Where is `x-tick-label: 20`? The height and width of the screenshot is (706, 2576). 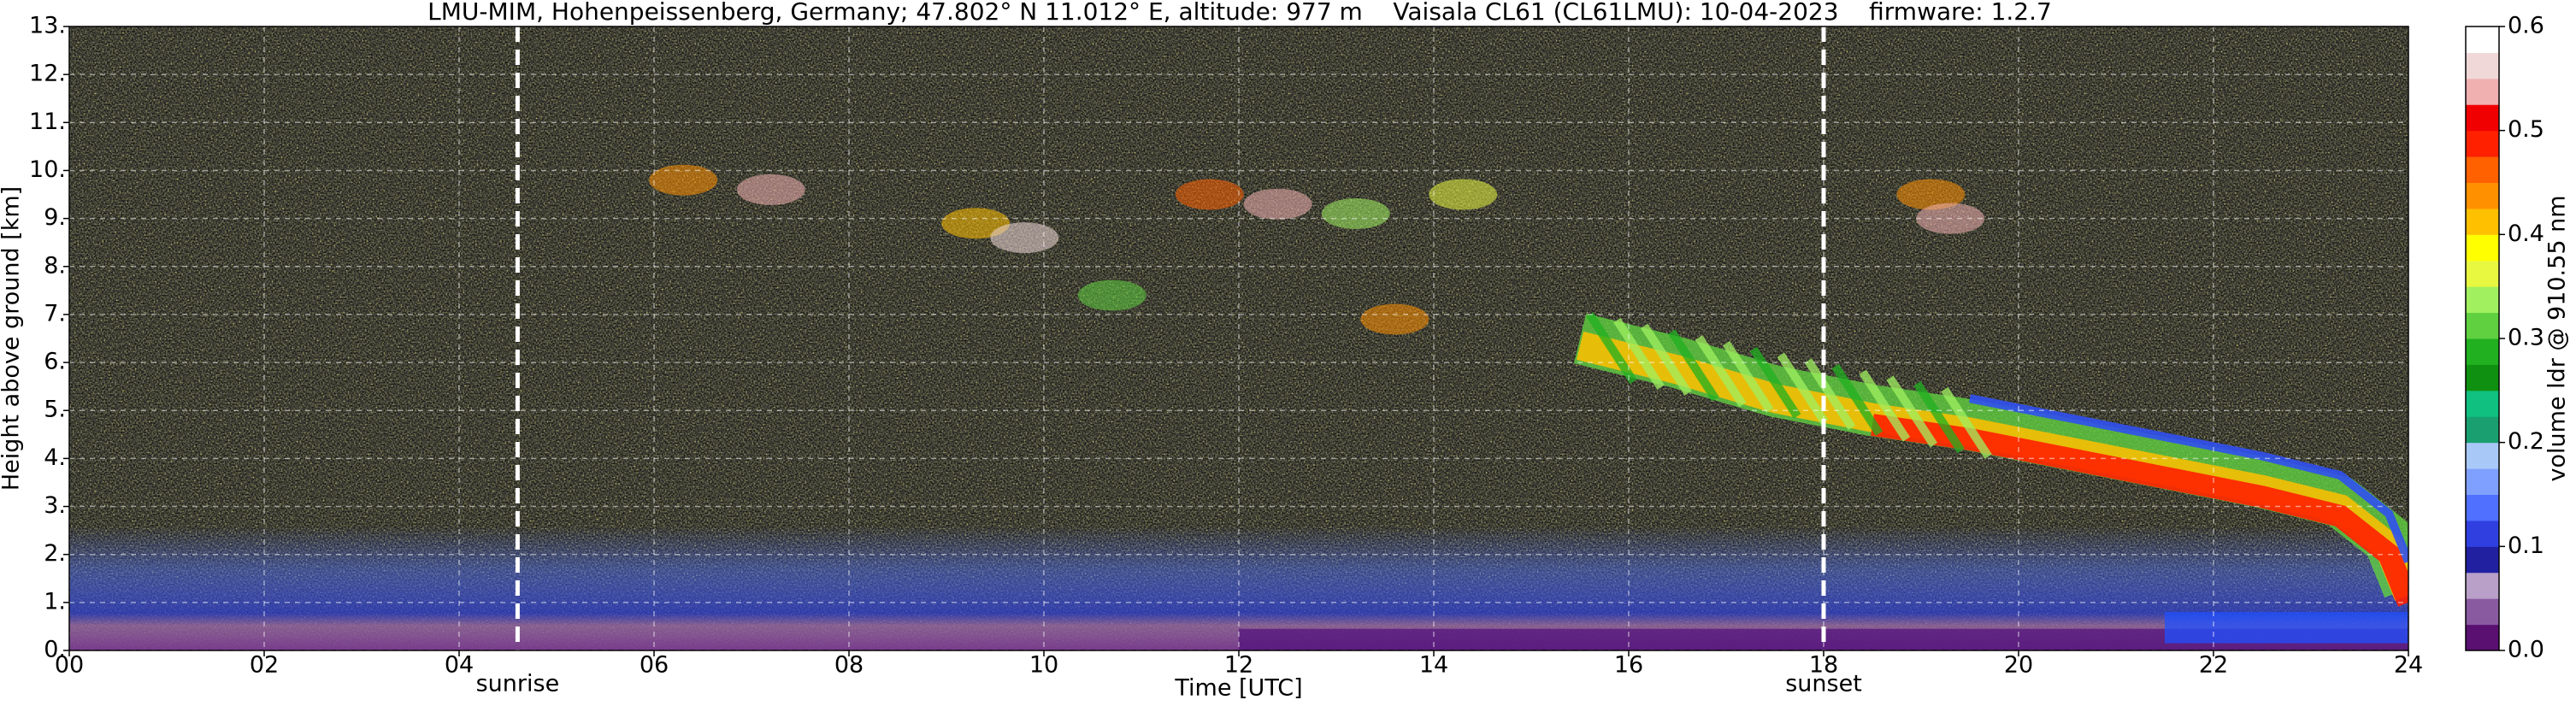 x-tick-label: 20 is located at coordinates (2019, 665).